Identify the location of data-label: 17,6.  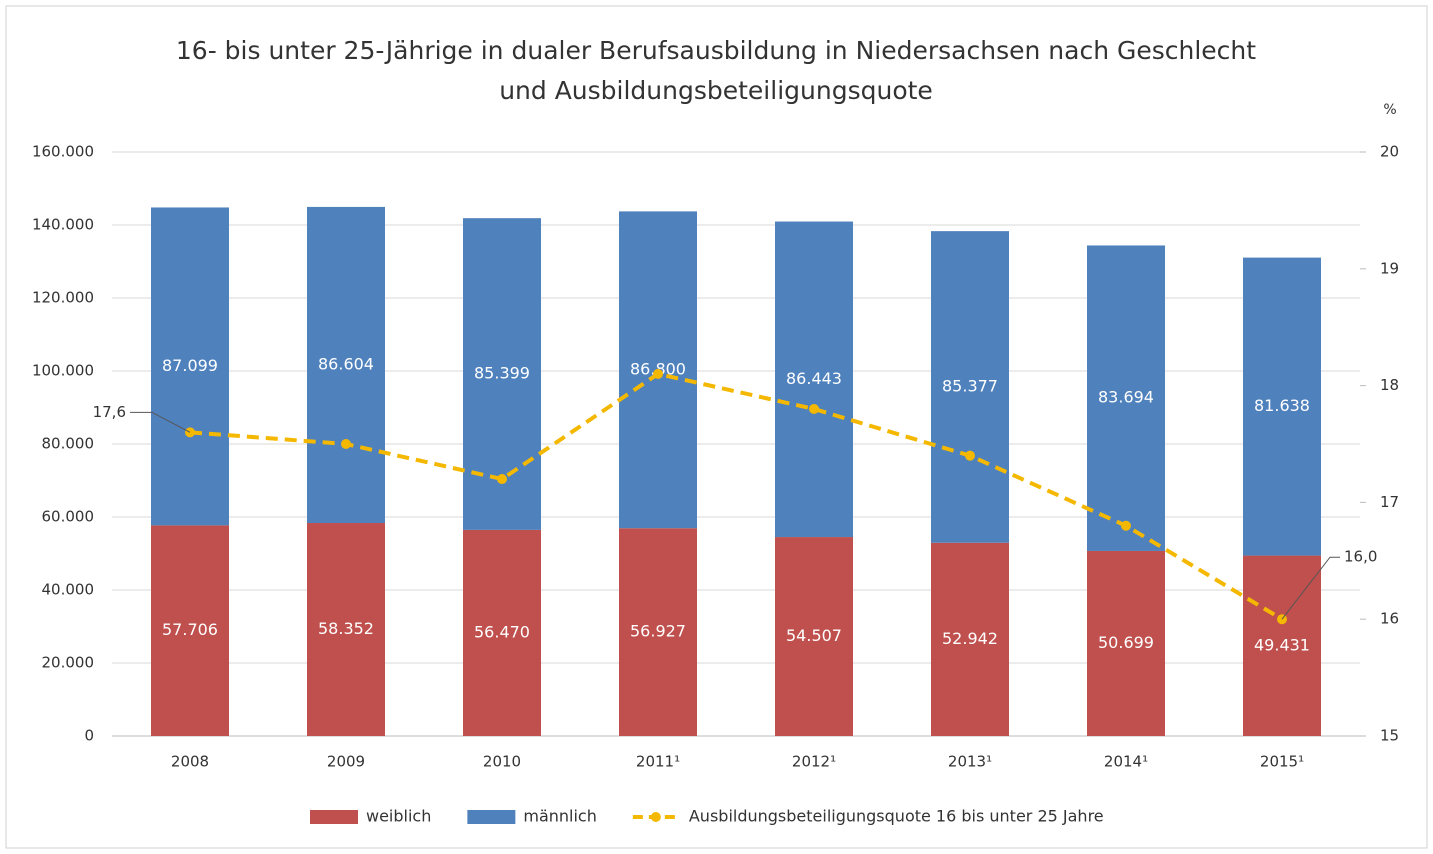
(109, 412).